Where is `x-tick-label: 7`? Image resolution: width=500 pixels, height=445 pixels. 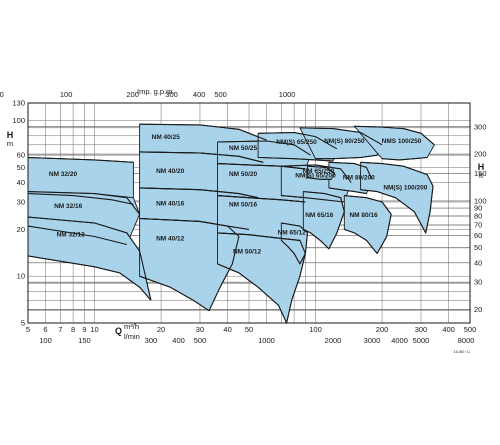
x-tick-label: 7 is located at coordinates (60, 329).